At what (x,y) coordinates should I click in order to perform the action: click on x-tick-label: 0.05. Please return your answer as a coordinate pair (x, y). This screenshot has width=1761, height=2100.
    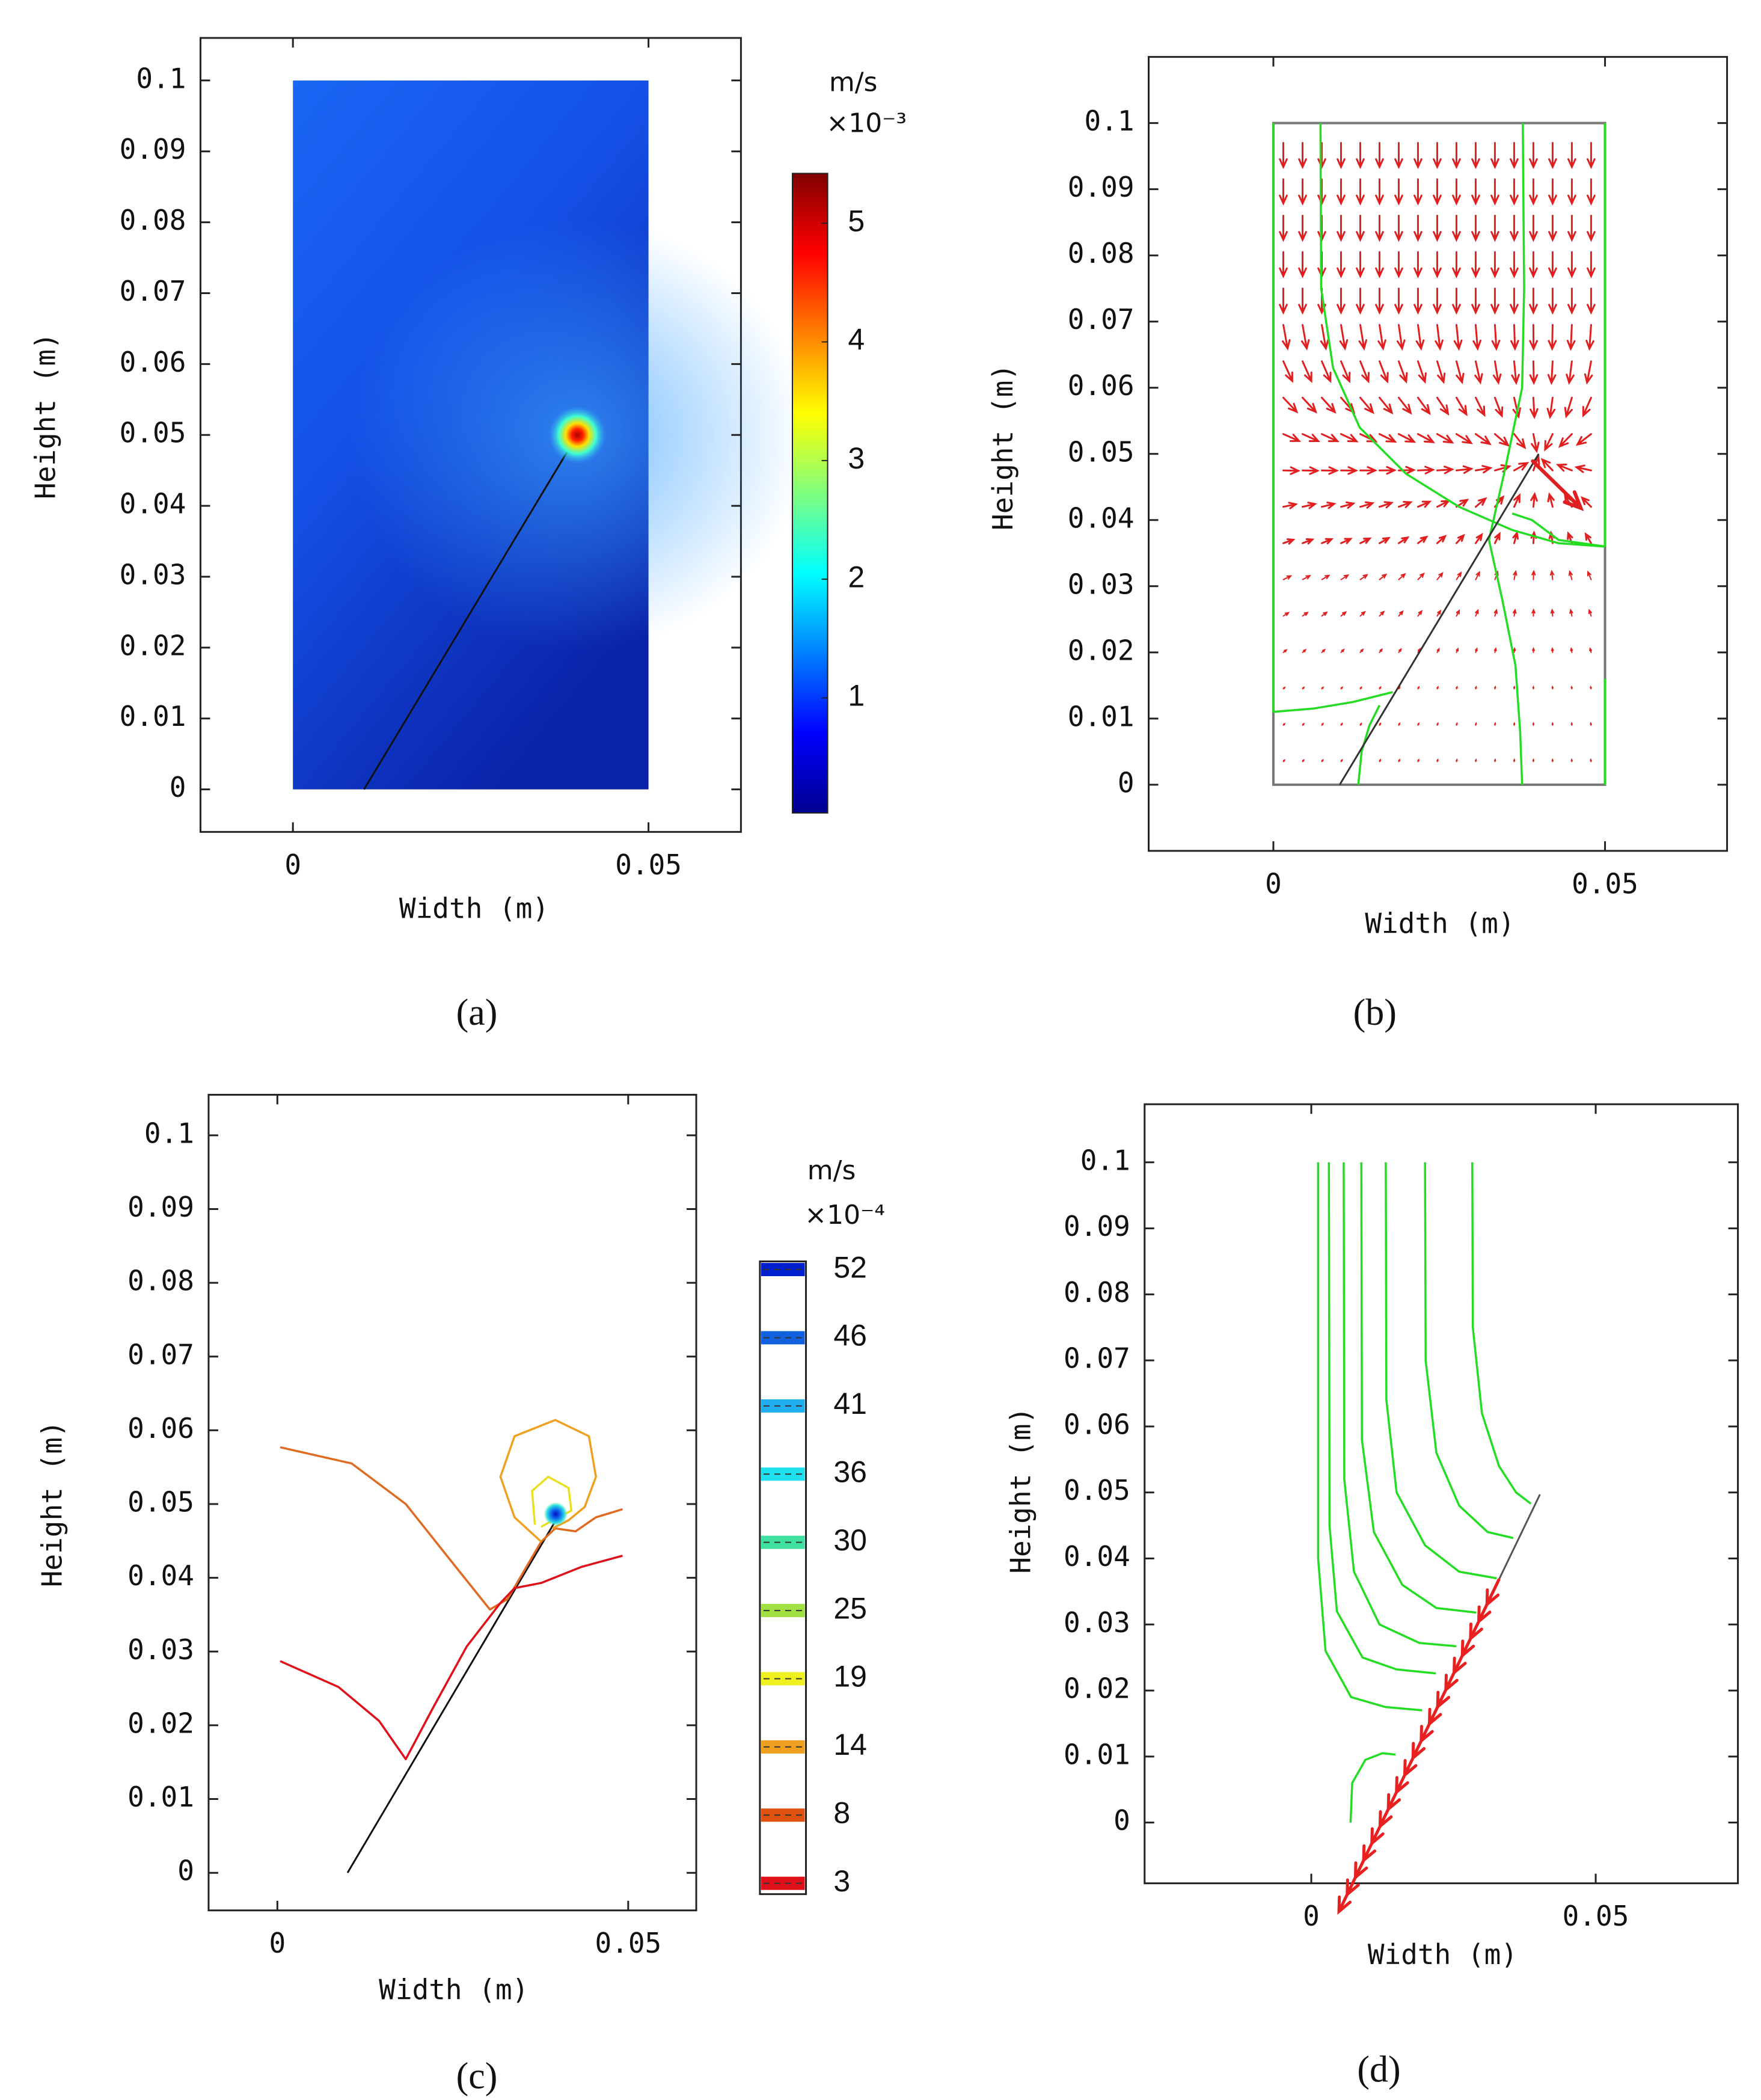
    Looking at the image, I should click on (1596, 1916).